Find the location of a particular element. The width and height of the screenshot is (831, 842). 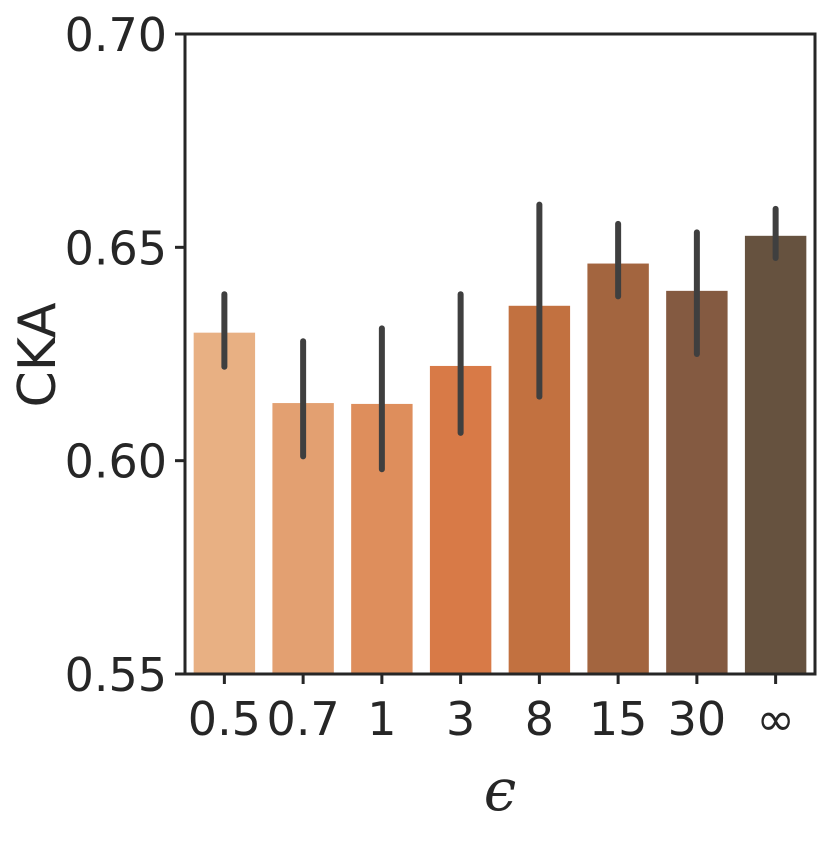

x-tick-label-3: 3 is located at coordinates (460, 719).